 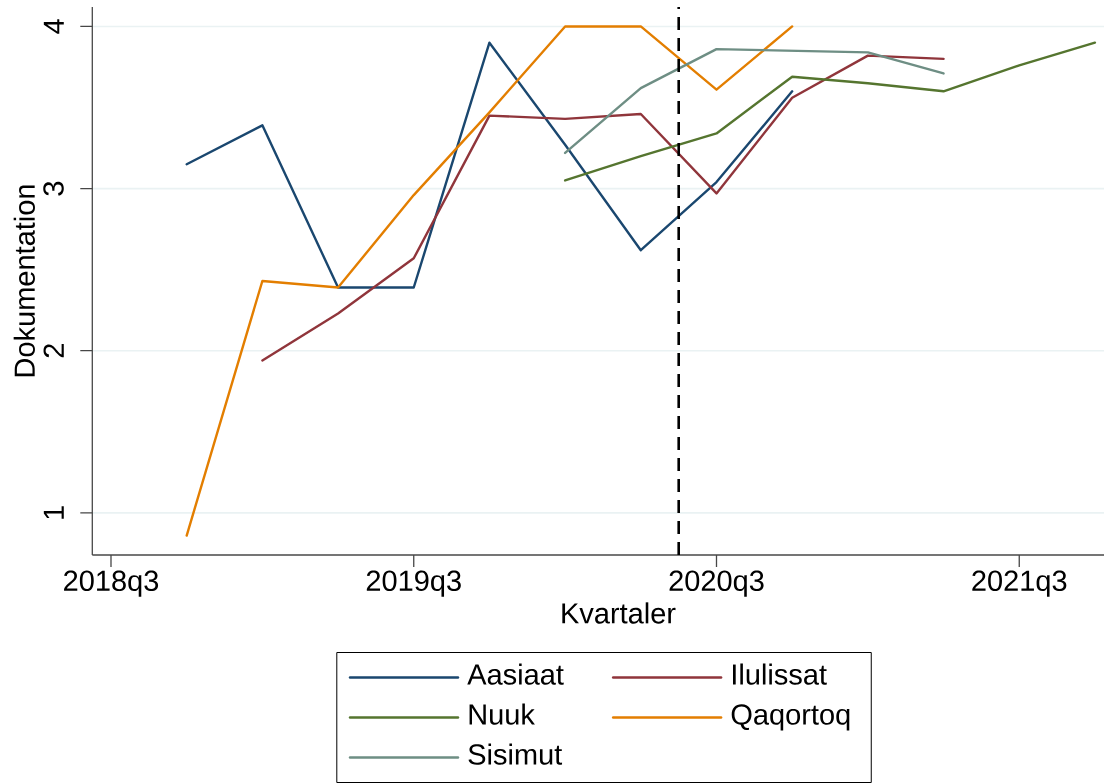 What do you see at coordinates (53, 512) in the screenshot?
I see `y-tick-label: 1` at bounding box center [53, 512].